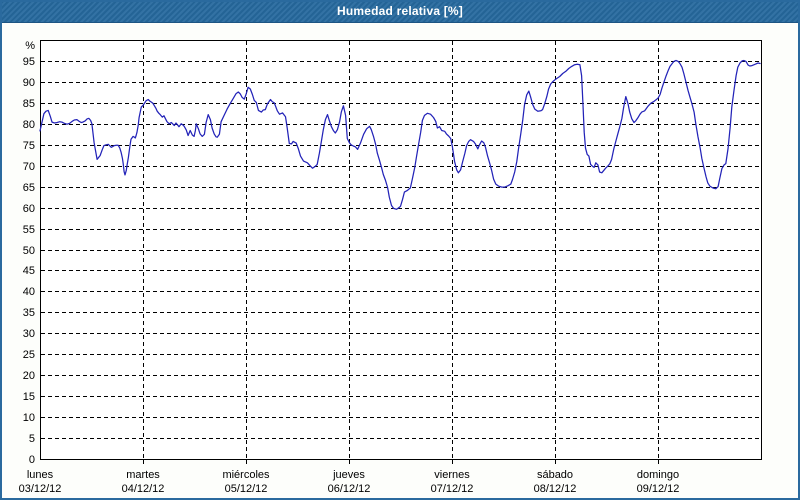 Image resolution: width=800 pixels, height=500 pixels. What do you see at coordinates (29, 146) in the screenshot?
I see `y-axis-label: 75` at bounding box center [29, 146].